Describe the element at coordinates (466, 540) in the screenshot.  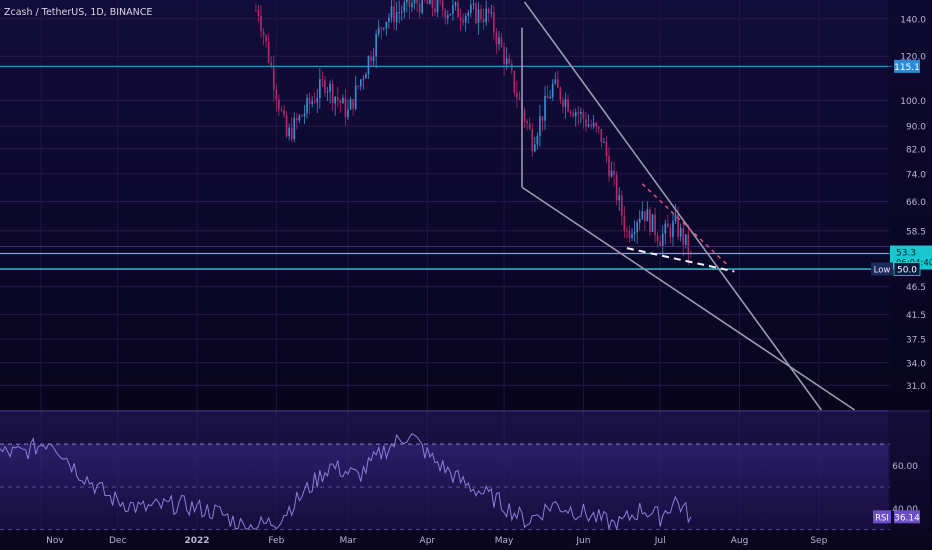
I see `time-axis: Nov Dec 2022 Feb Mar Apr May Jun Jul Aug Sep` at that location.